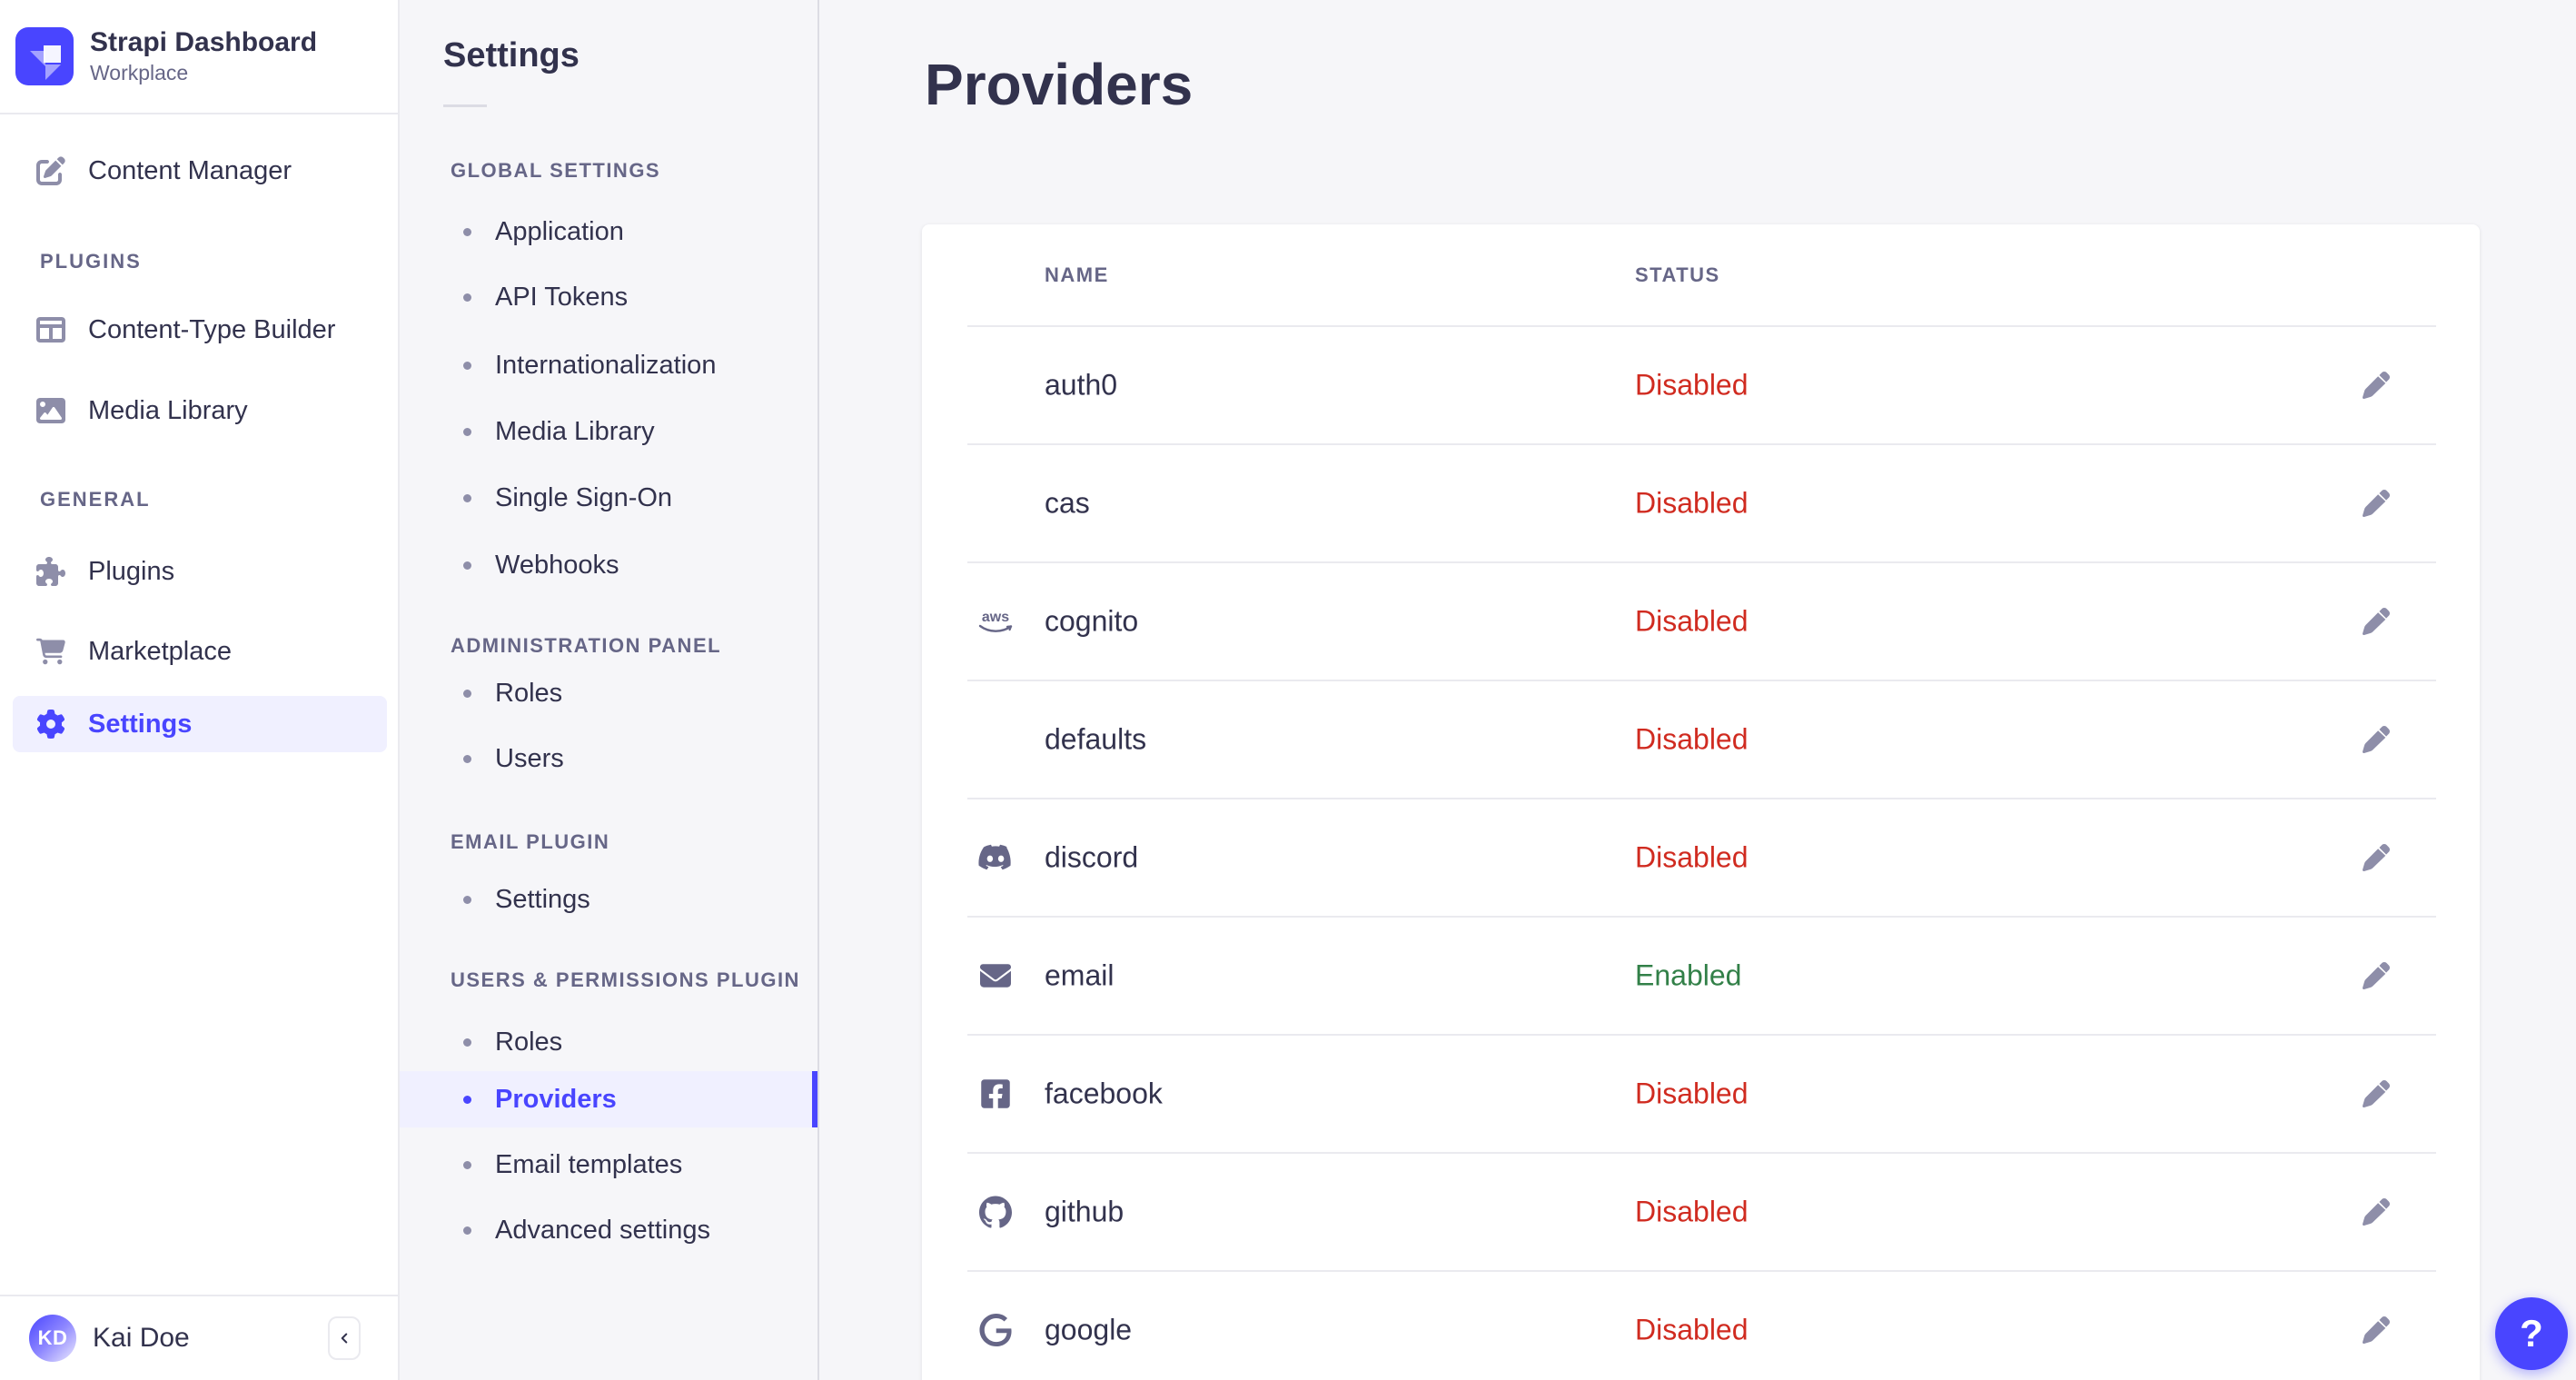 This screenshot has height=1380, width=2576. I want to click on provider-row-email: email Enabled, so click(1701, 976).